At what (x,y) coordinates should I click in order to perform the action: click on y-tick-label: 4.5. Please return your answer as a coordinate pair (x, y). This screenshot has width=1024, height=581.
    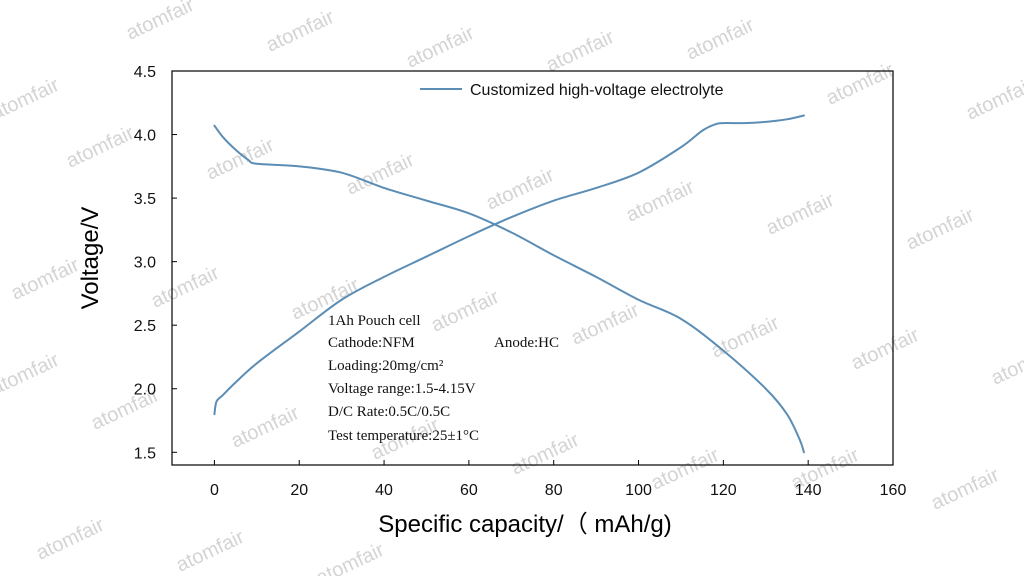
    Looking at the image, I should click on (145, 72).